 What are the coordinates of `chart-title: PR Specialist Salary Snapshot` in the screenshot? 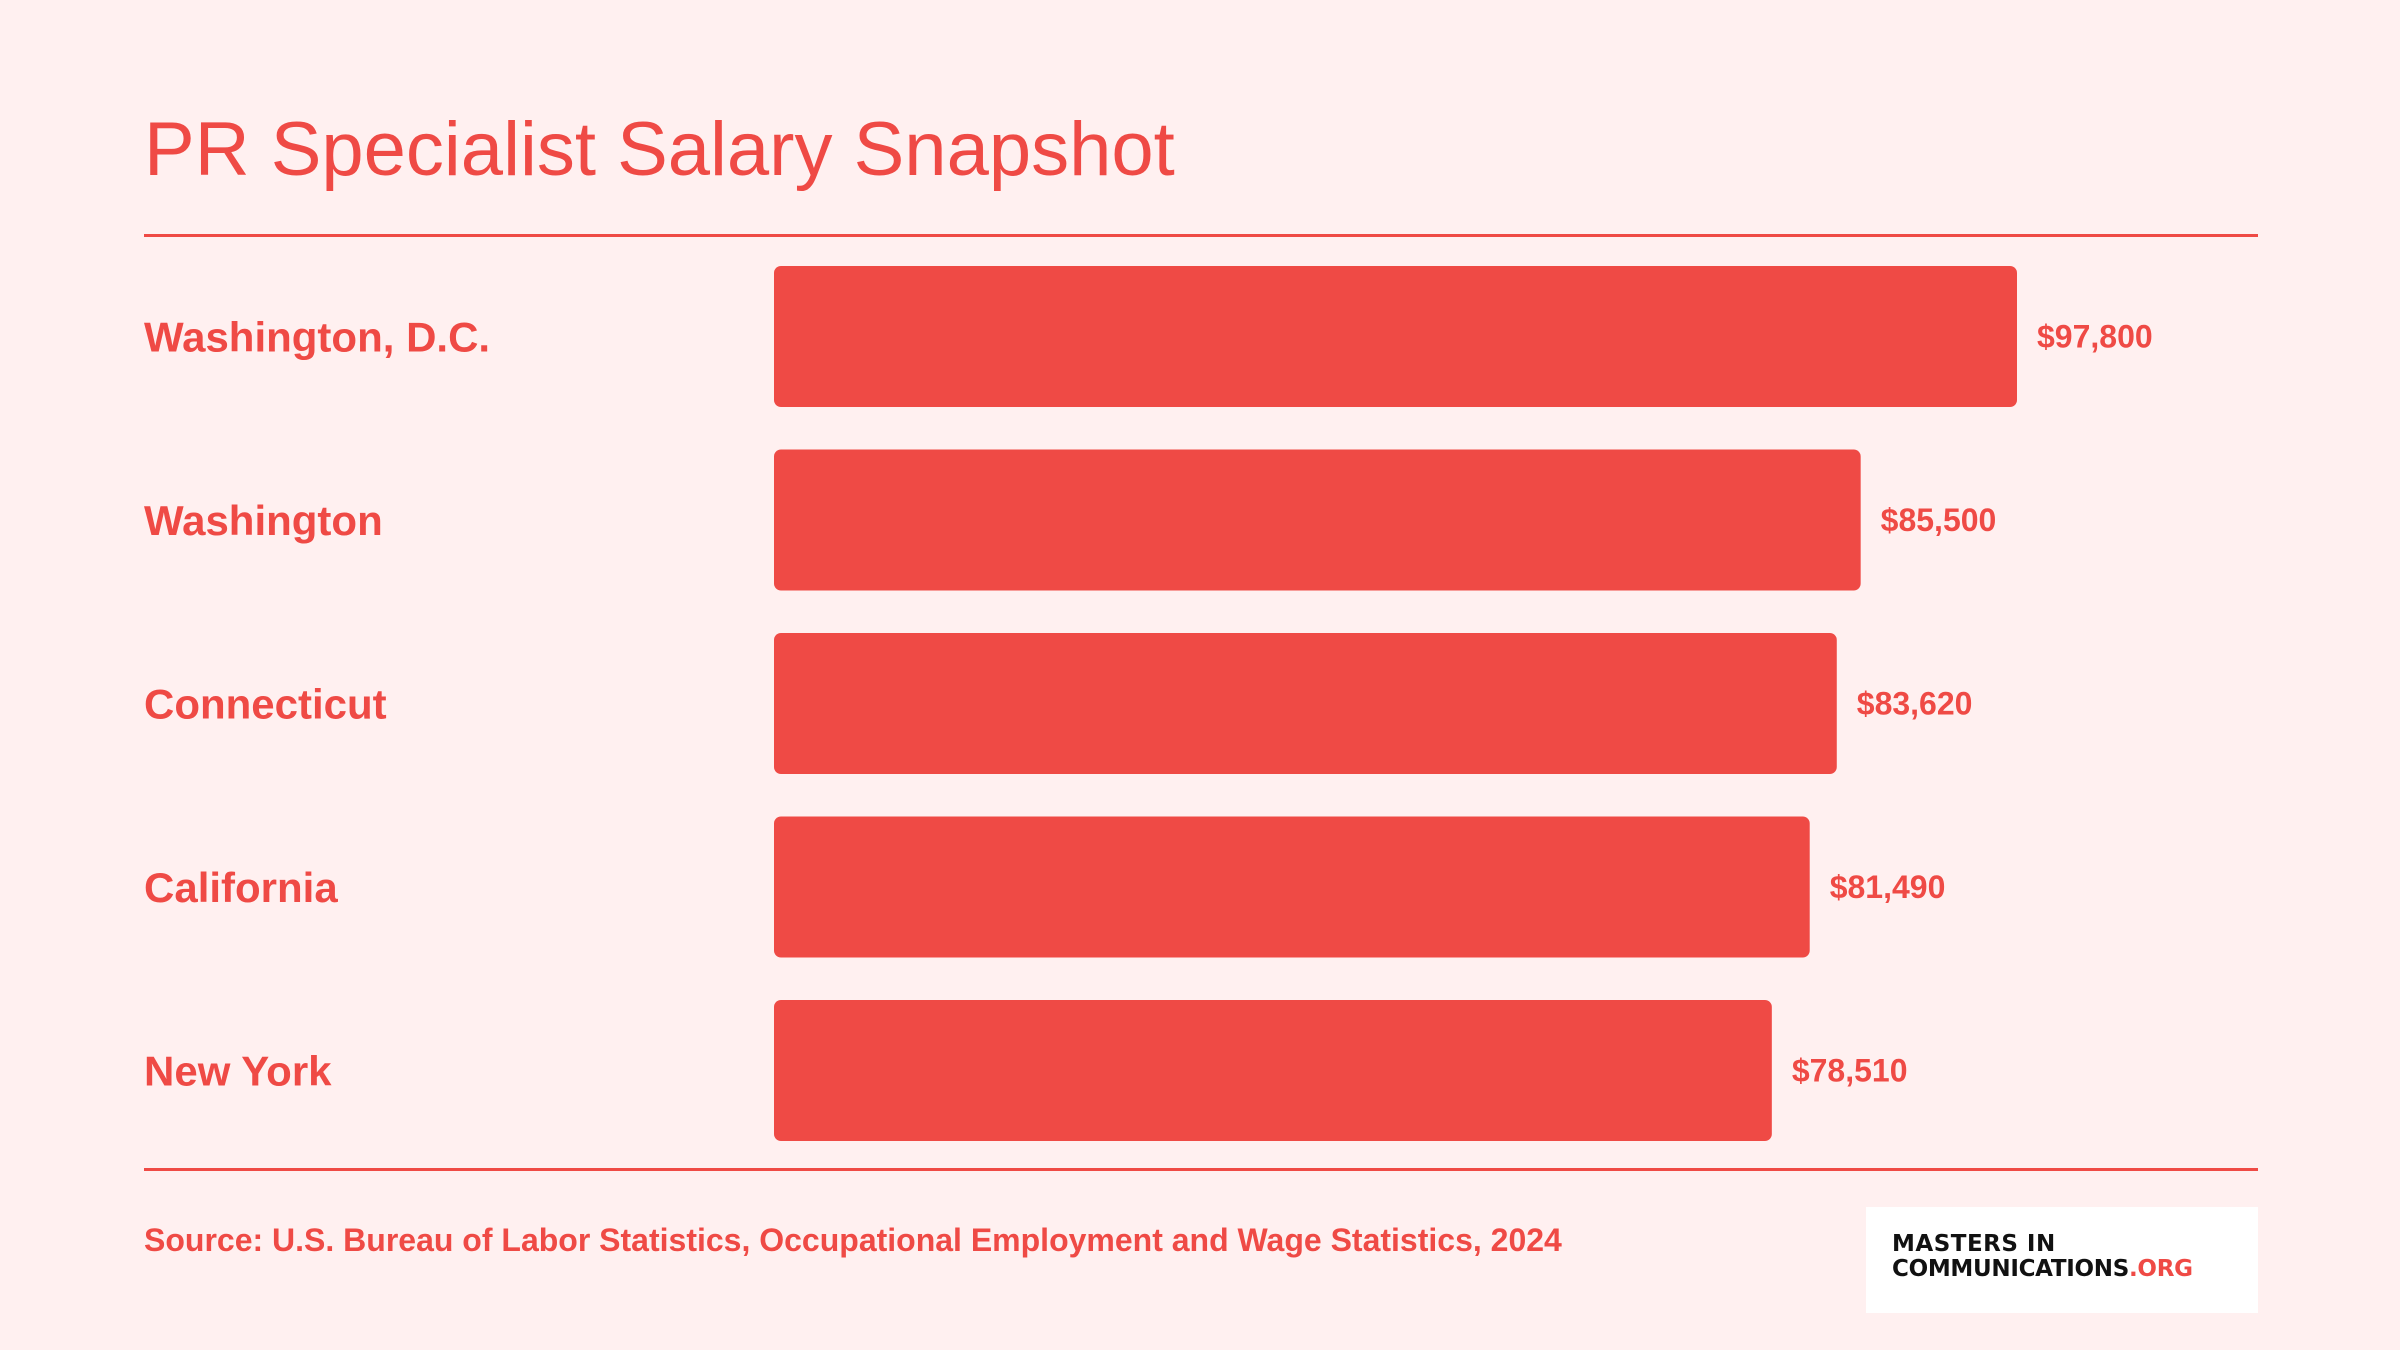 It's located at (659, 149).